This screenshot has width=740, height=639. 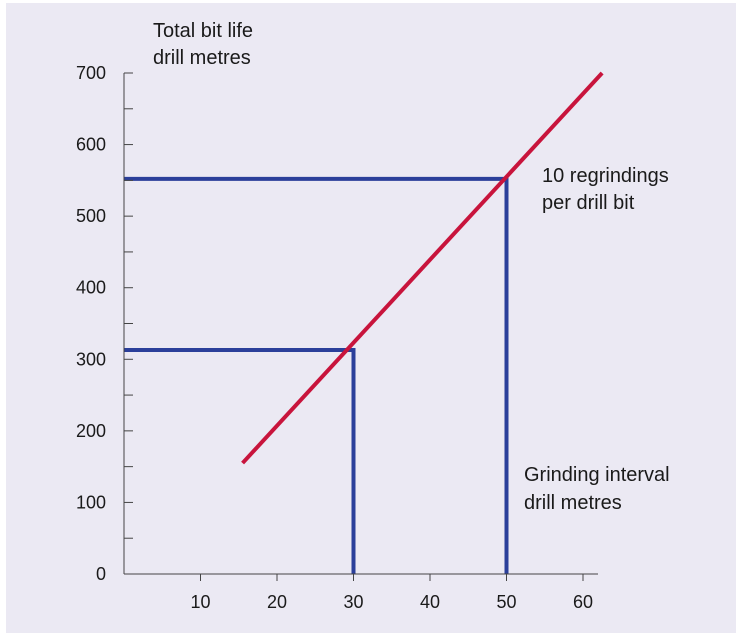 What do you see at coordinates (91, 288) in the screenshot?
I see `y-tick-label: 400` at bounding box center [91, 288].